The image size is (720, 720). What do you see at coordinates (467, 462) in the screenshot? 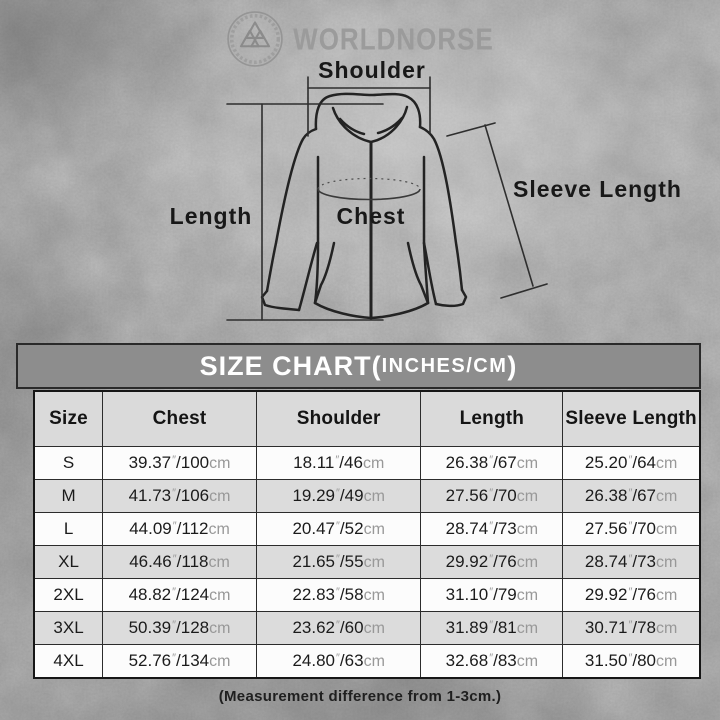
I see `inches-value: 26.38` at bounding box center [467, 462].